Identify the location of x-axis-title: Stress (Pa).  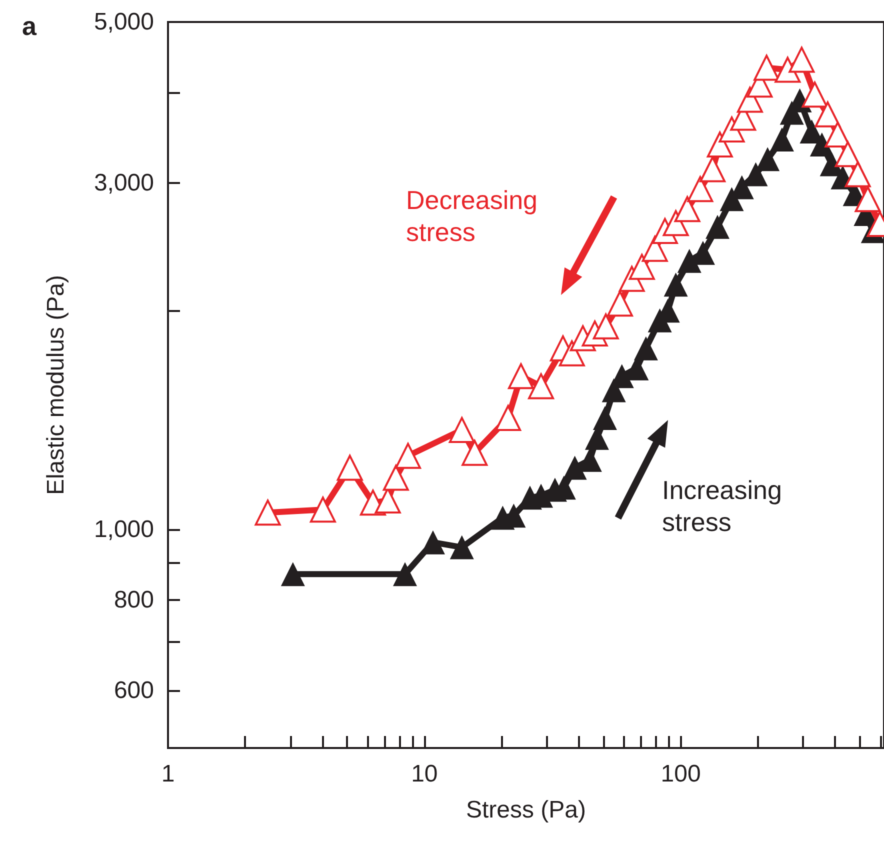
(526, 810).